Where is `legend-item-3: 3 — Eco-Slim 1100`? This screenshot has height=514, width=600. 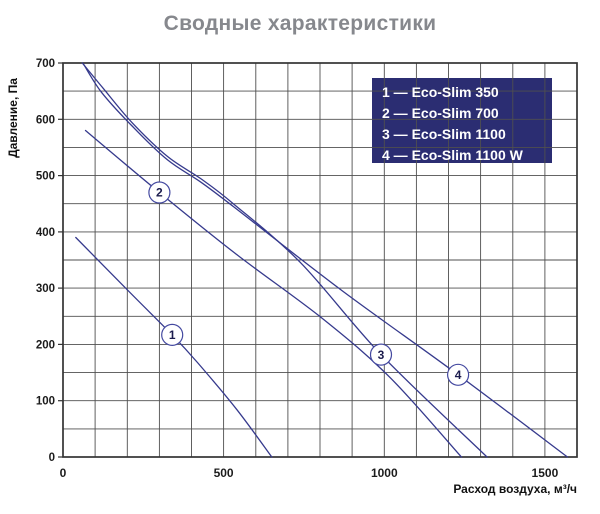
legend-item-3: 3 — Eco-Slim 1100 is located at coordinates (444, 134).